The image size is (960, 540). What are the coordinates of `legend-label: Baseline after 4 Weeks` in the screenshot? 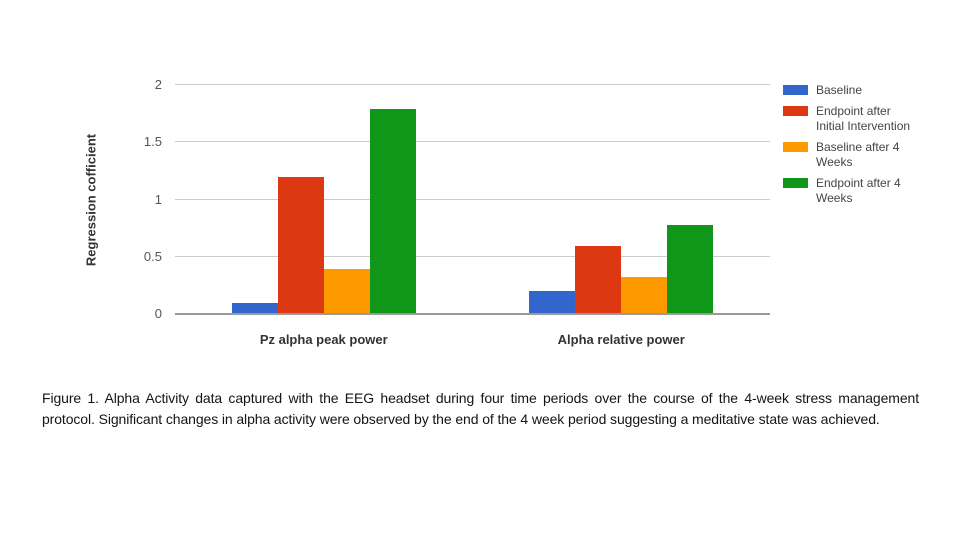 It's located at (858, 154).